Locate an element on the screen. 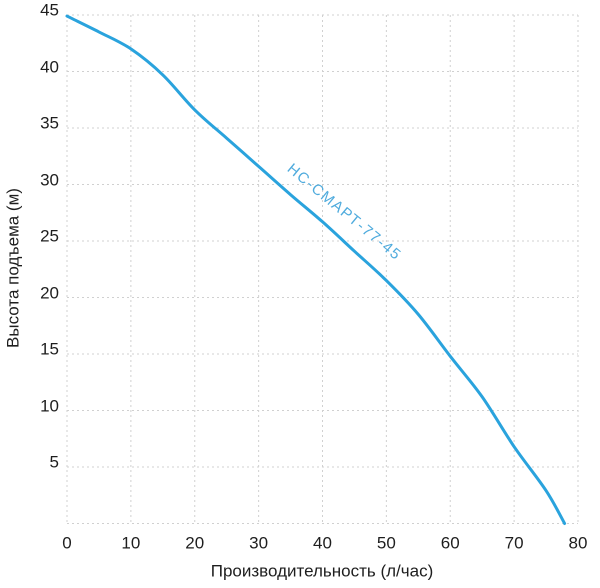  x-tick-label: 70 is located at coordinates (514, 543).